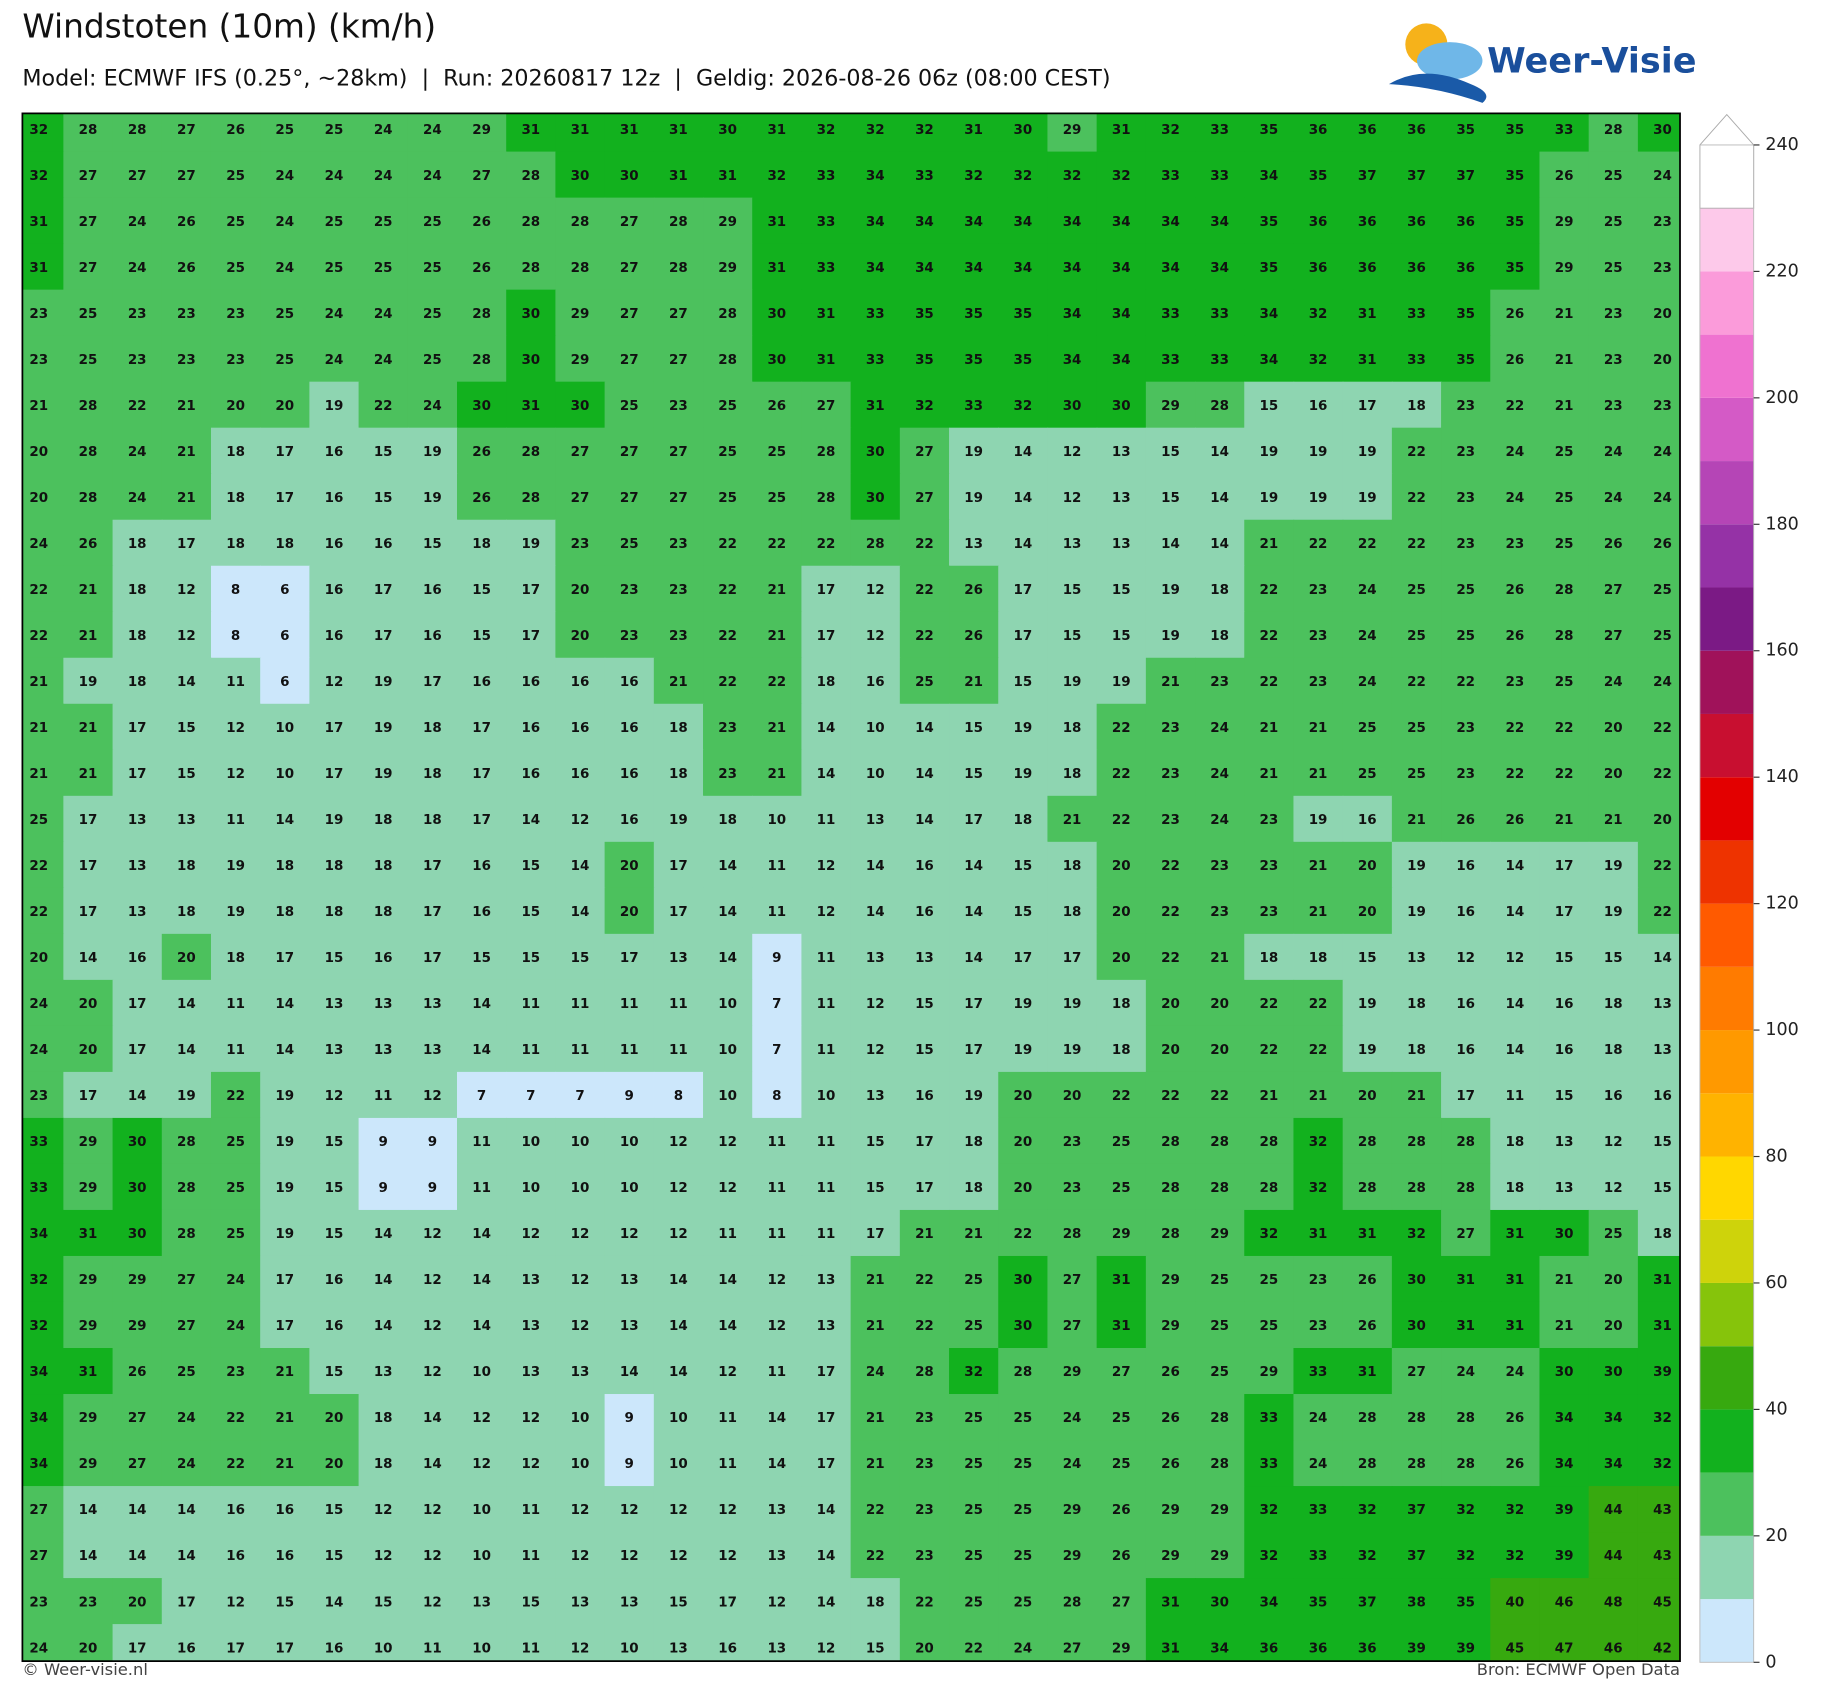  Describe the element at coordinates (88, 1280) in the screenshot. I see `gust-value: 29` at that location.